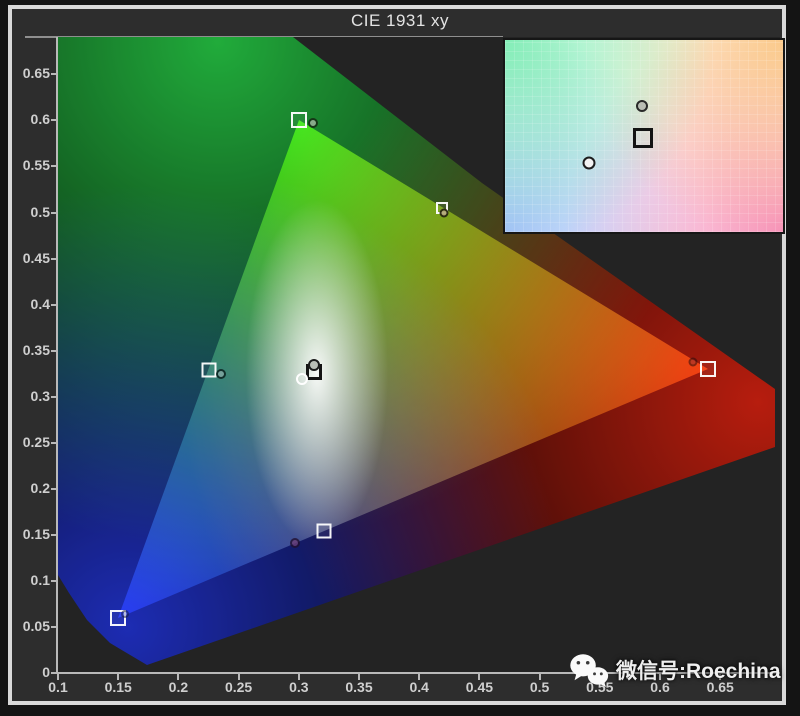 The height and width of the screenshot is (716, 800). Describe the element at coordinates (36, 165) in the screenshot. I see `y-tick-label: 0.55` at that location.